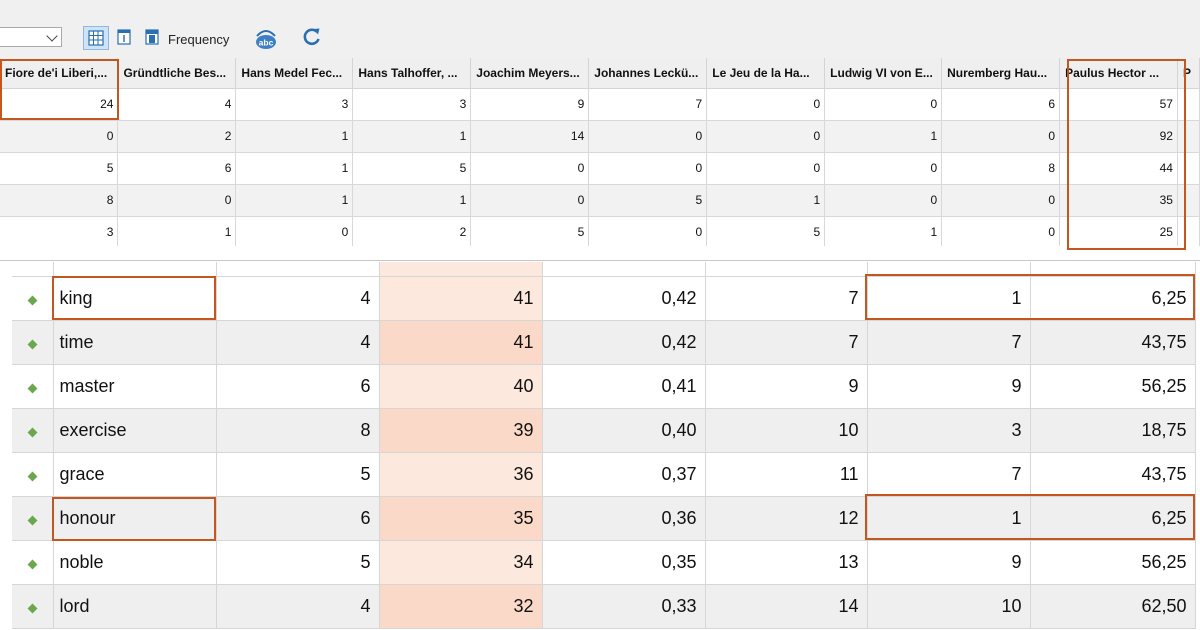  I want to click on table-cell: 62,50, so click(1113, 606).